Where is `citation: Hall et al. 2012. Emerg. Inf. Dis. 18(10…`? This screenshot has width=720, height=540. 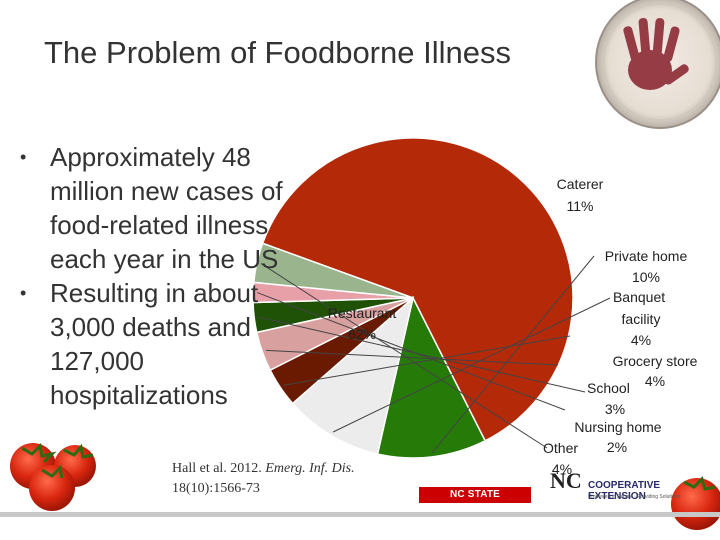
citation: Hall et al. 2012. Emerg. Inf. Dis. 18(10… is located at coordinates (297, 479).